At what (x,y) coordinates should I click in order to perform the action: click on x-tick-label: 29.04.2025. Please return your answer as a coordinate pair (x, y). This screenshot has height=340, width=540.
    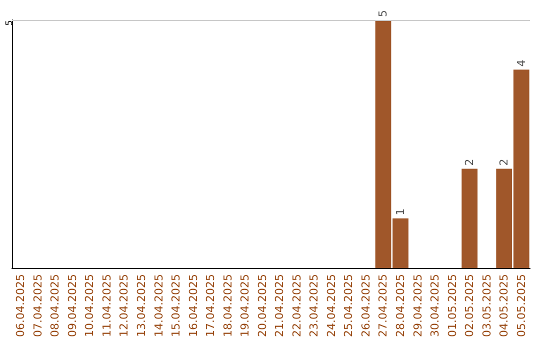
    Looking at the image, I should click on (417, 306).